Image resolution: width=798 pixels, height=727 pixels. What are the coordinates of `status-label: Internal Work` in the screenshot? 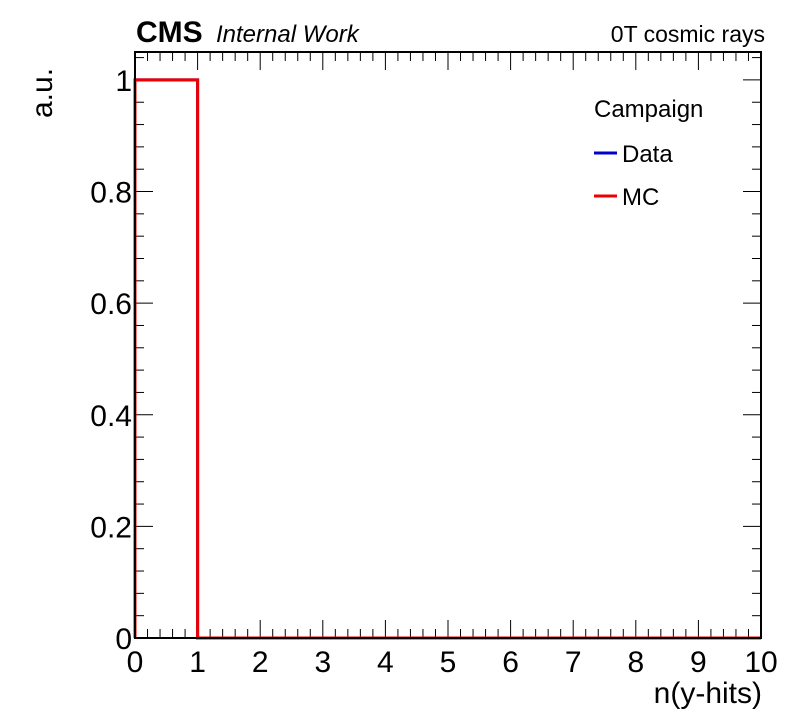 It's located at (288, 34).